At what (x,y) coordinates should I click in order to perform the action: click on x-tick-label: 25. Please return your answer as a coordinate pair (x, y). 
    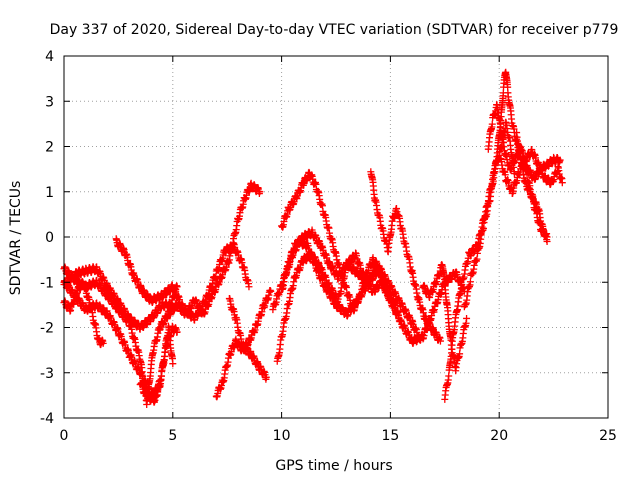
    Looking at the image, I should click on (608, 436).